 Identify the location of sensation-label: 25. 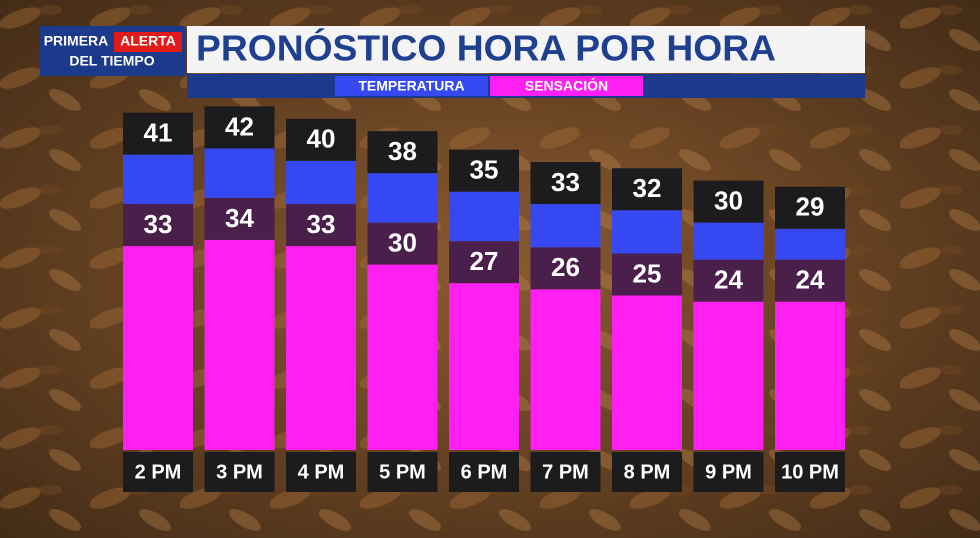
(647, 273).